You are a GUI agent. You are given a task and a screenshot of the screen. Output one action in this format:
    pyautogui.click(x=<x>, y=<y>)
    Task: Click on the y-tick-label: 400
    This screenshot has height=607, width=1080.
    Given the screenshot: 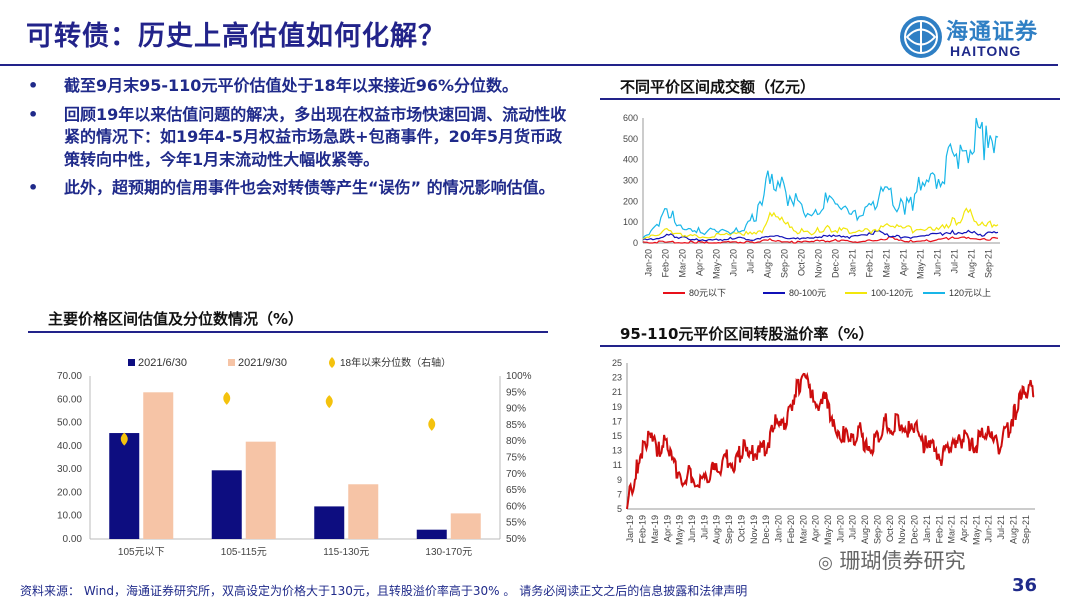 What is the action you would take?
    pyautogui.click(x=630, y=160)
    